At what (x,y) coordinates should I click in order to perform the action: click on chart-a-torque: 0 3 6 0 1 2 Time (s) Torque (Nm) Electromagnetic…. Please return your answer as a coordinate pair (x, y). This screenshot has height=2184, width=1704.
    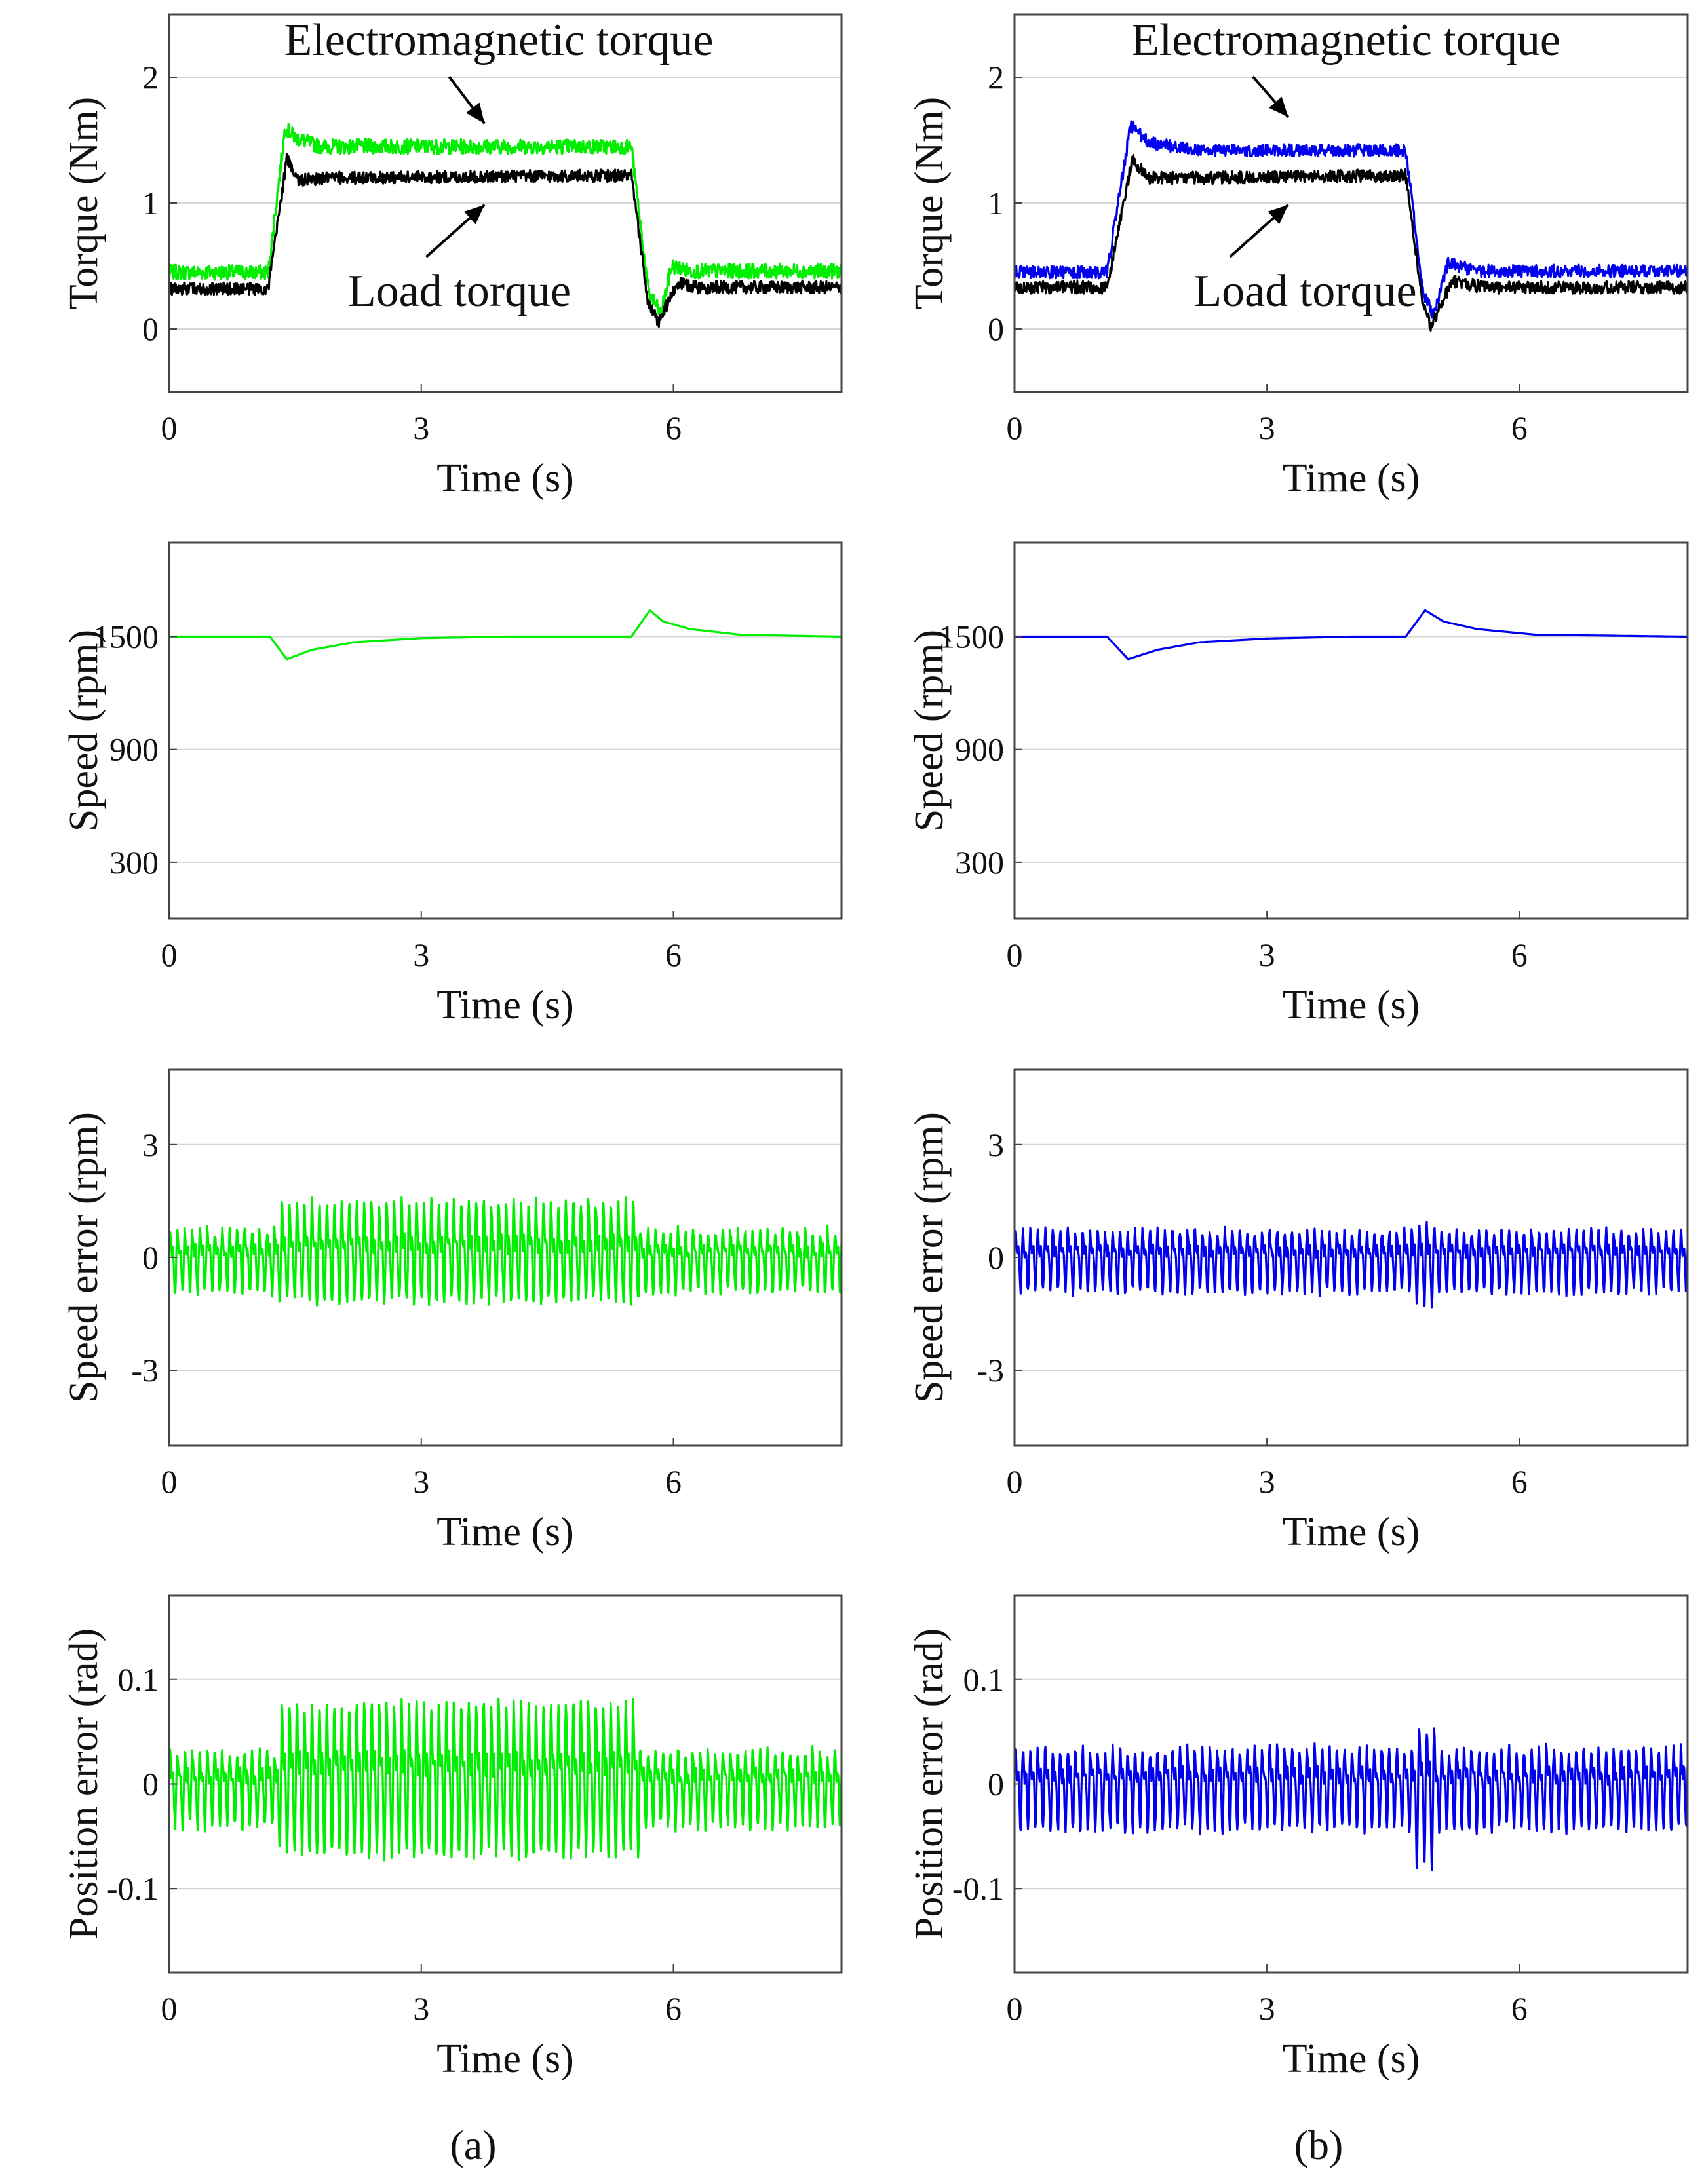
    Looking at the image, I should click on (452, 257).